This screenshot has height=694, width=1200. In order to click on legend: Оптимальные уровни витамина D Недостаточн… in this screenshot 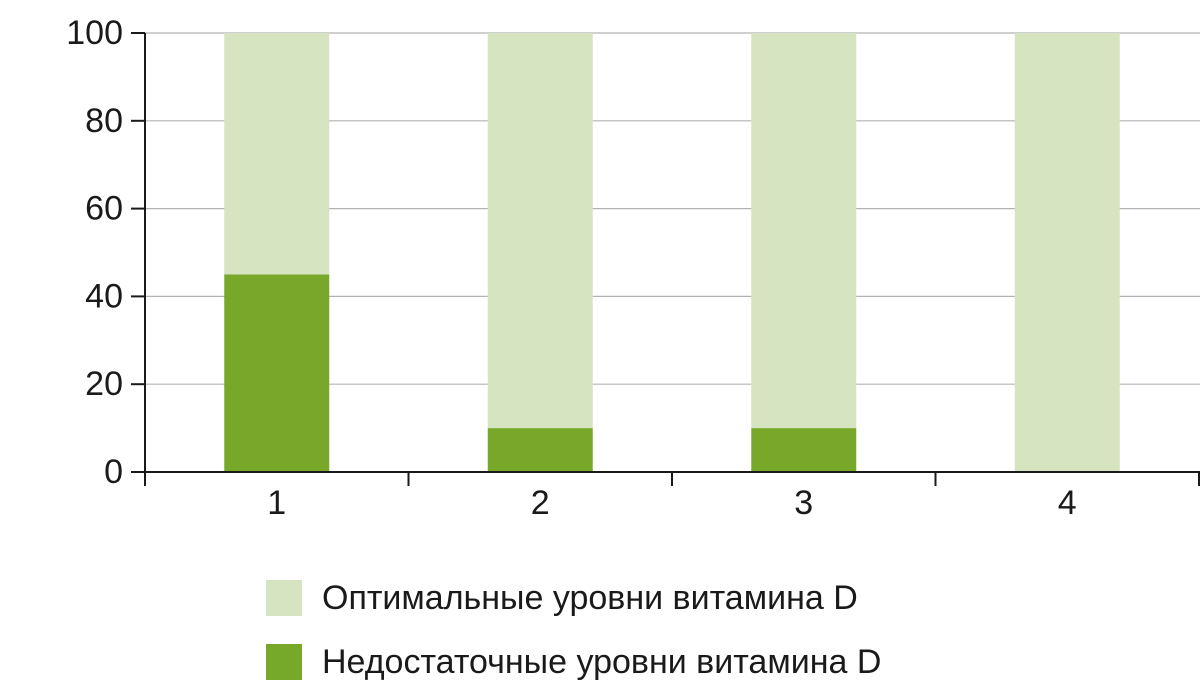, I will do `click(573, 630)`.